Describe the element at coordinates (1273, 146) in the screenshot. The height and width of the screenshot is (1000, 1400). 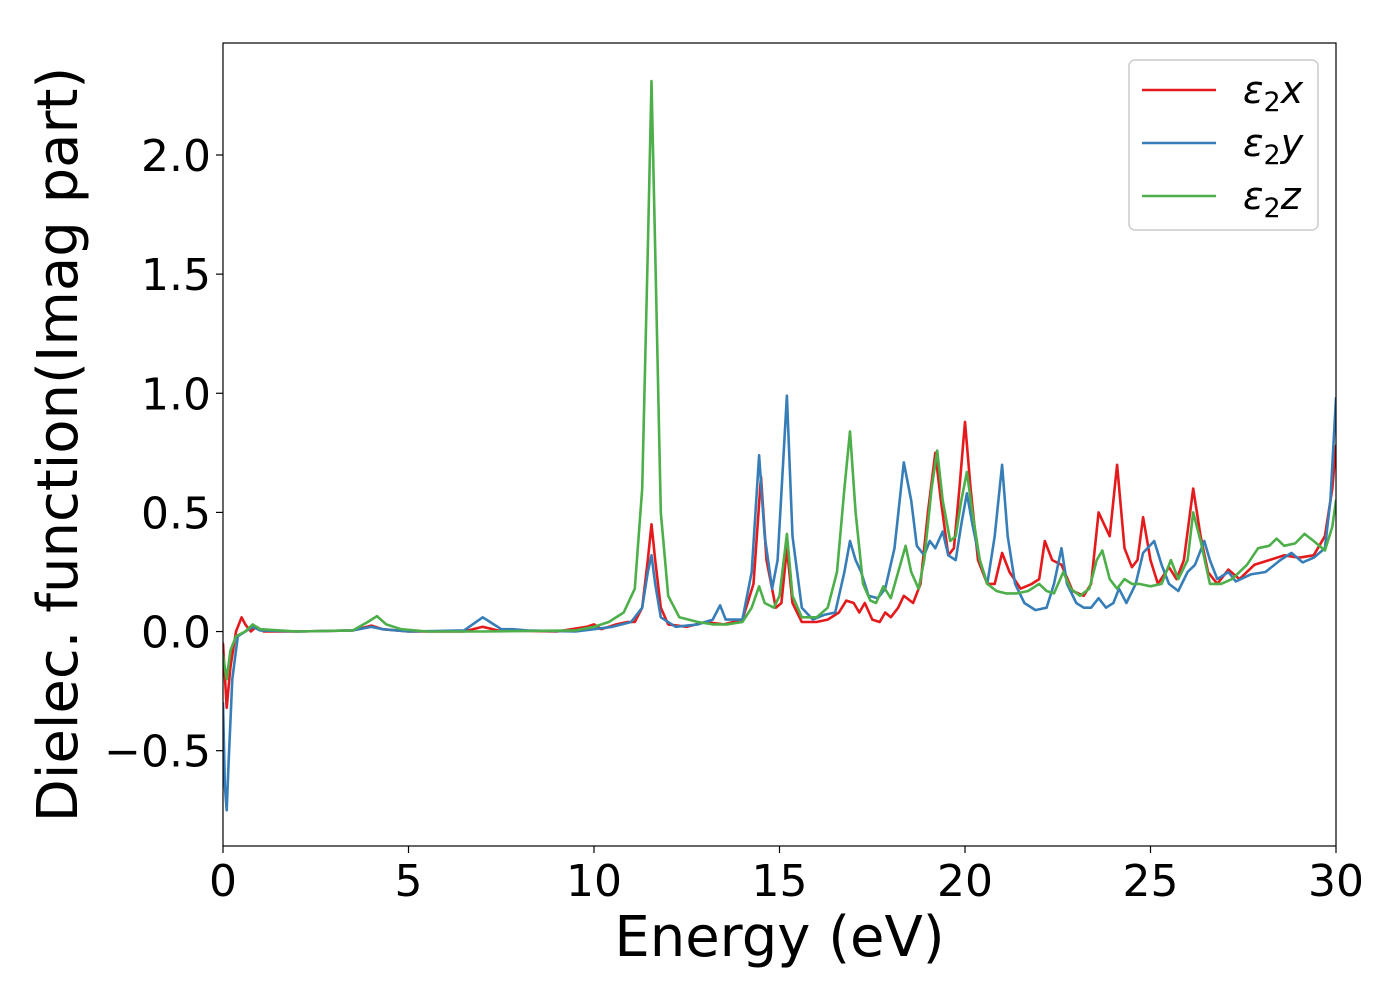
I see `legend-label-y: ε2y` at that location.